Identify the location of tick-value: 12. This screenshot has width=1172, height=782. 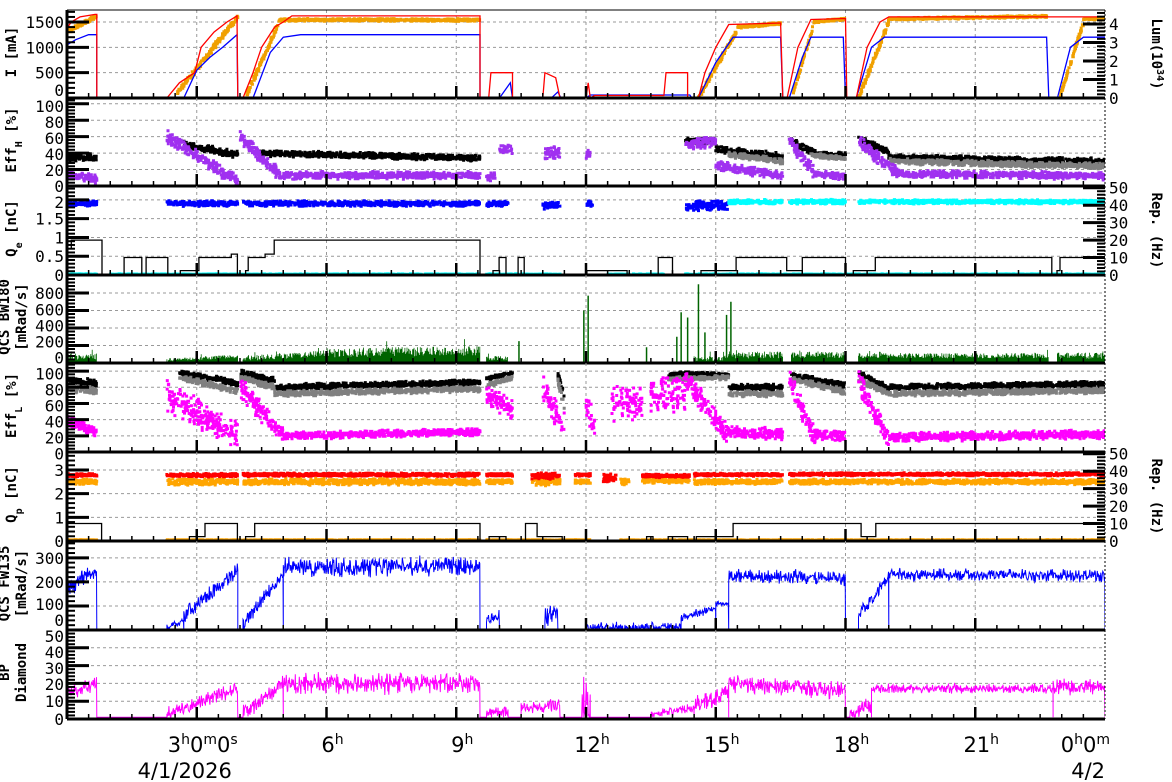
(587, 745).